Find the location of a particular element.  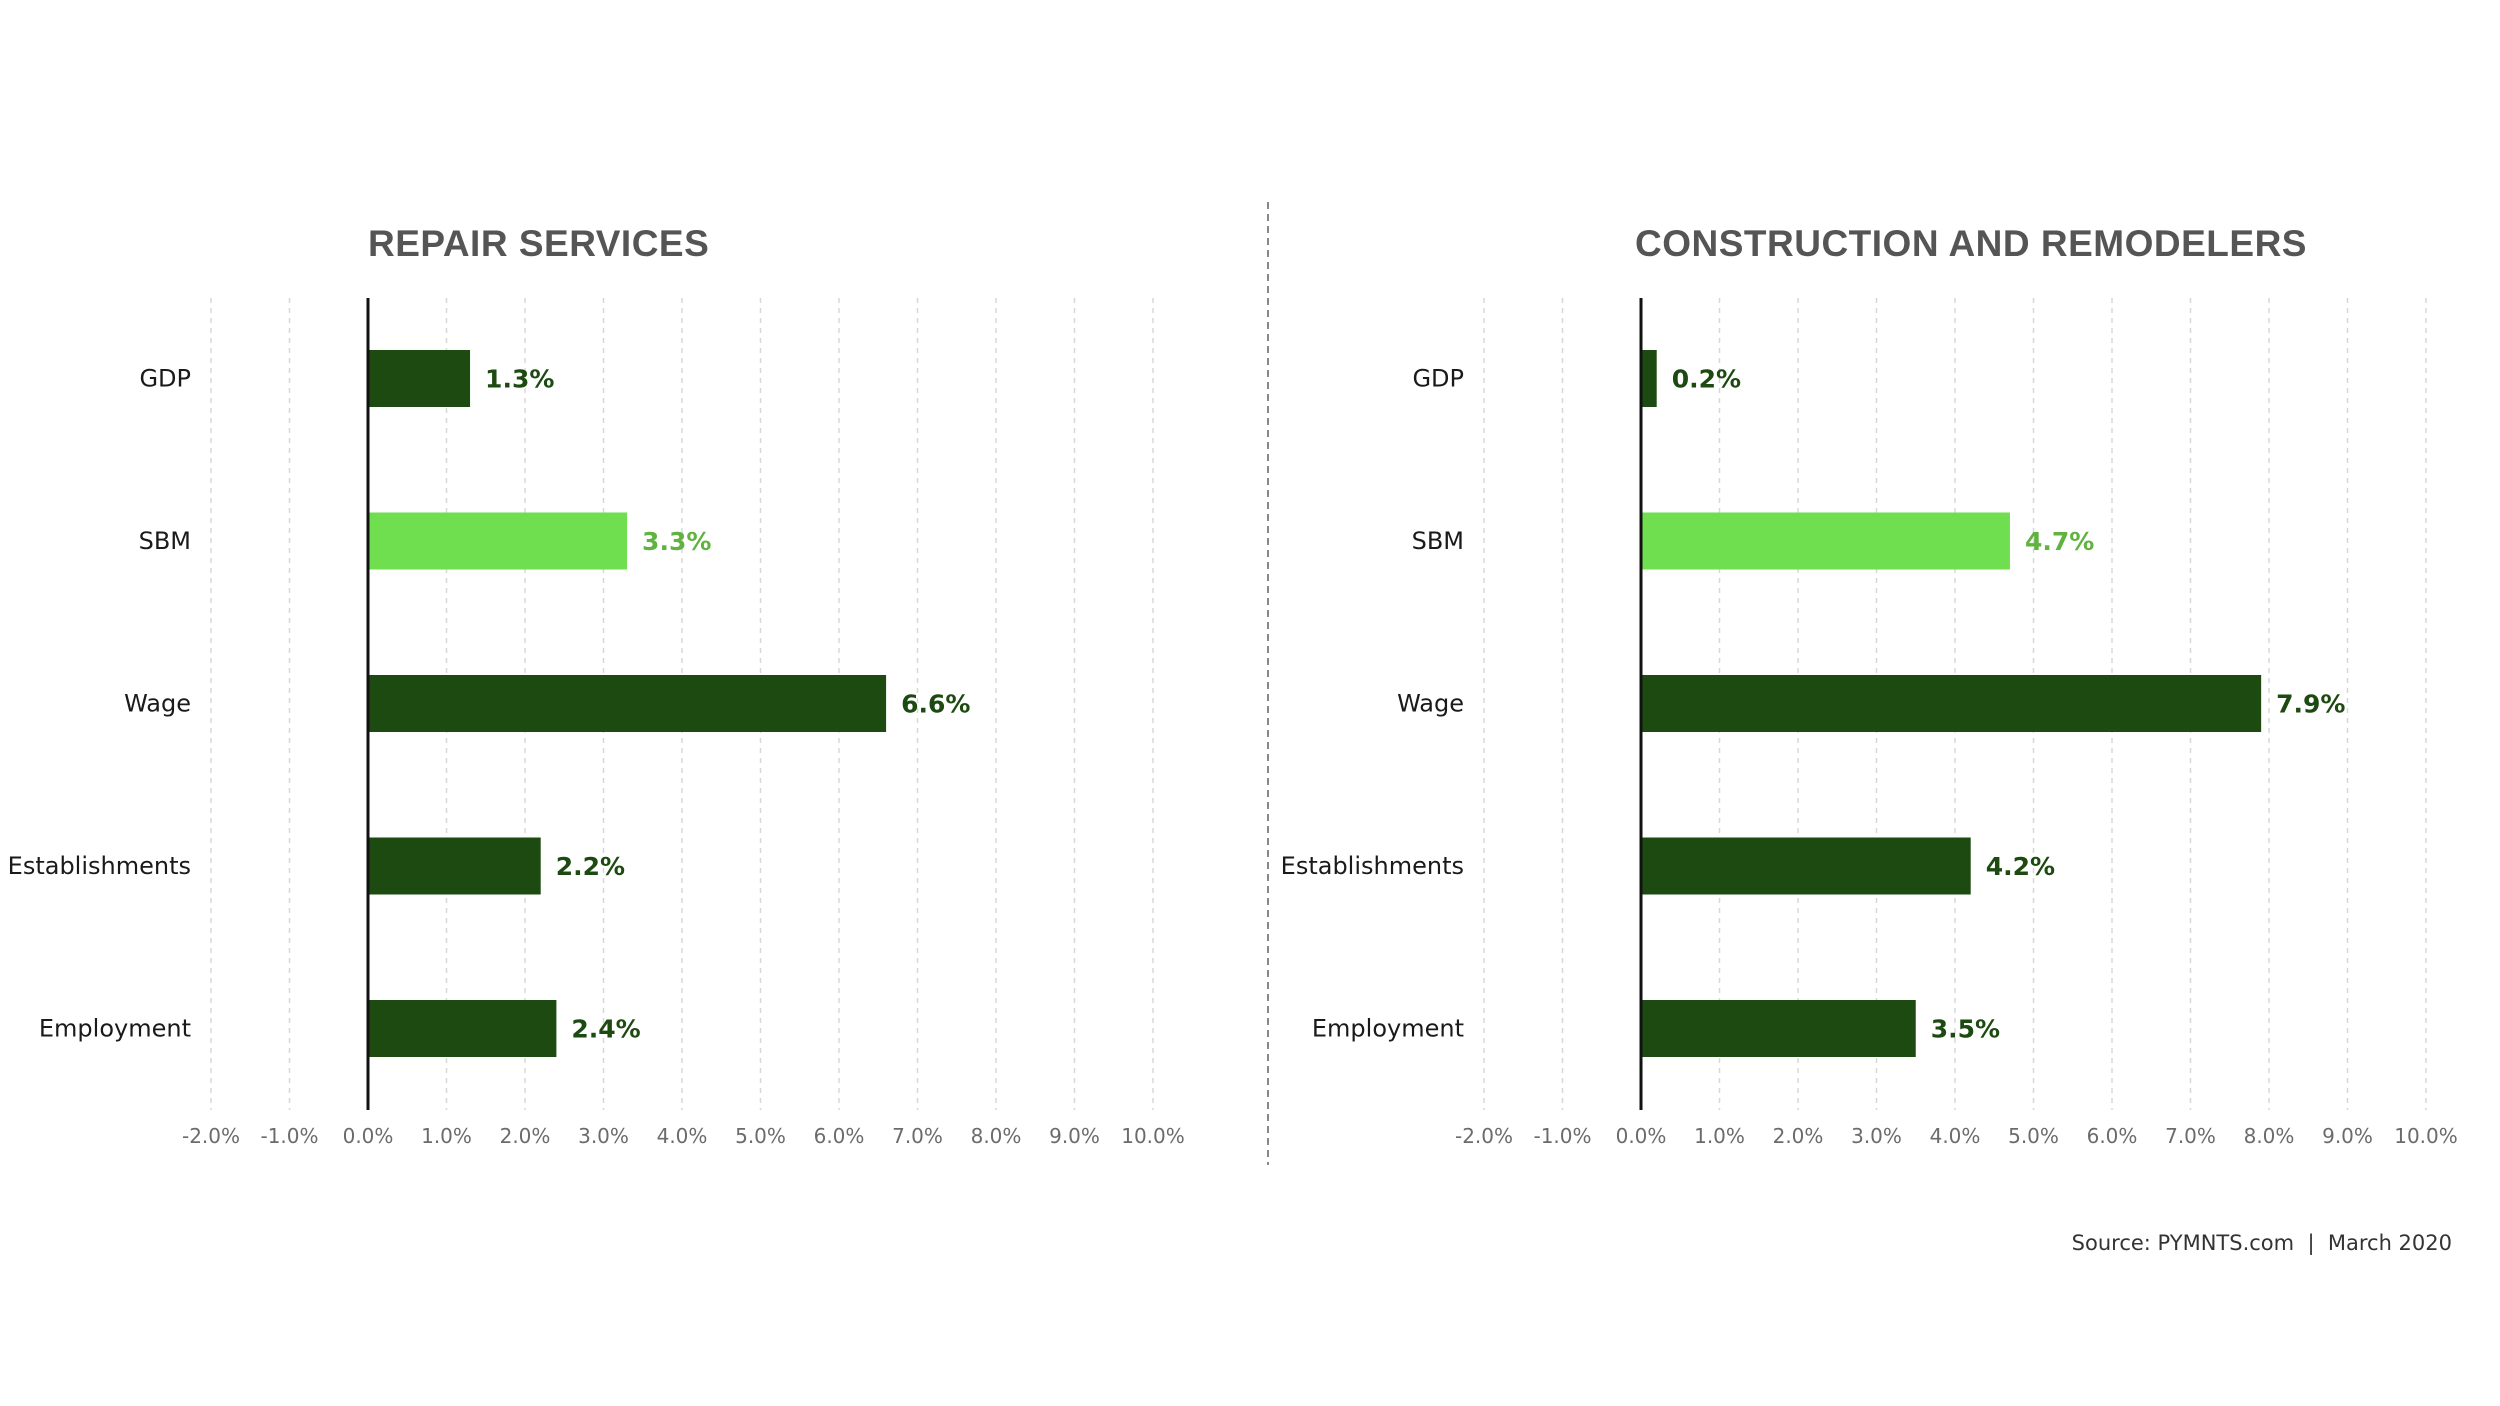

value-label-sbm: 4.7% is located at coordinates (2059, 541).